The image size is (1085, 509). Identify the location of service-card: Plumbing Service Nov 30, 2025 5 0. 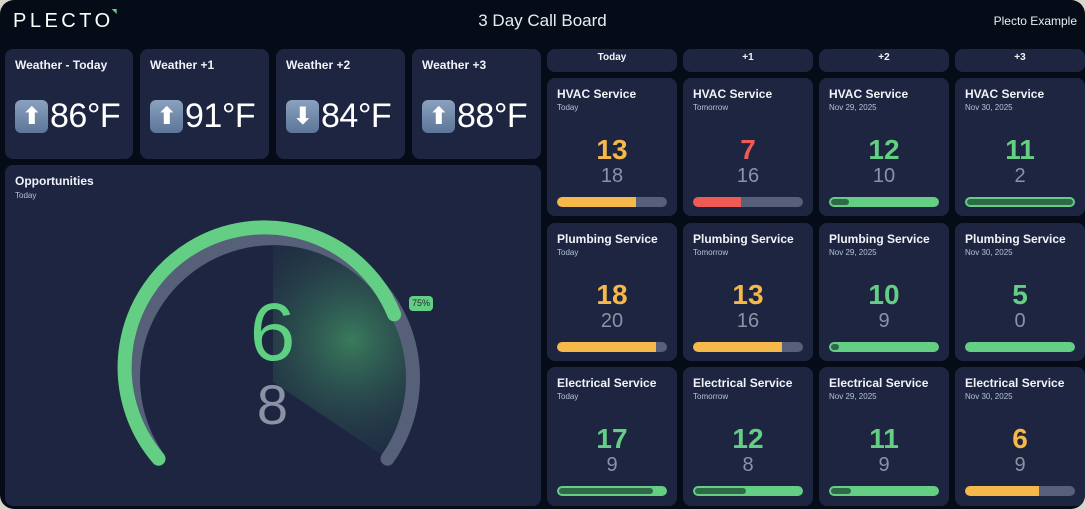
(1020, 292).